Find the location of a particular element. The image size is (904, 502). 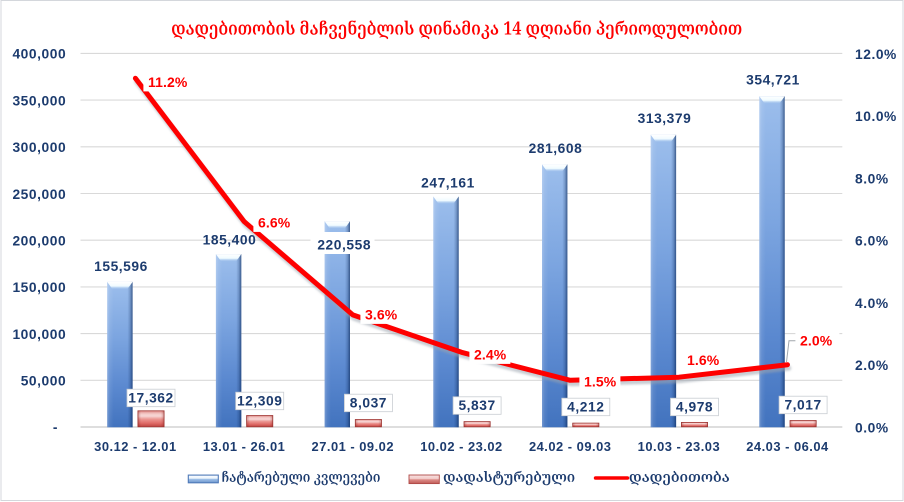

svg-text: 1.6% is located at coordinates (703, 360).